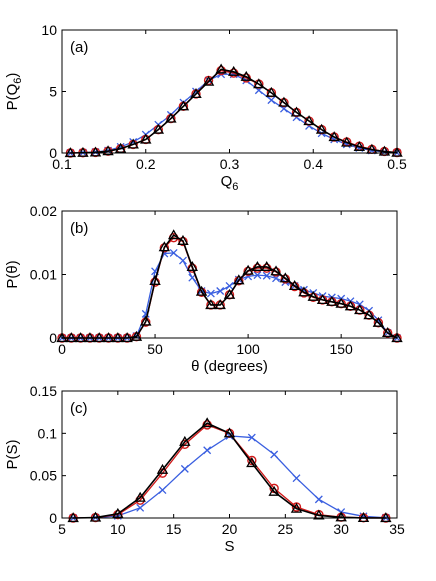 This screenshot has height=581, width=436. What do you see at coordinates (118, 529) in the screenshot?
I see `x-tick-label: 10` at bounding box center [118, 529].